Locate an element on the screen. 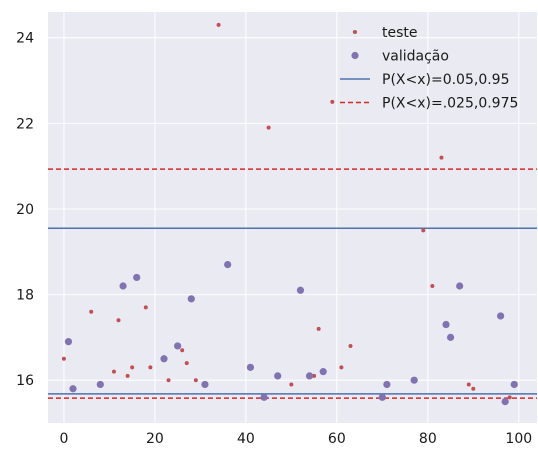  legend-label: teste is located at coordinates (400, 33).